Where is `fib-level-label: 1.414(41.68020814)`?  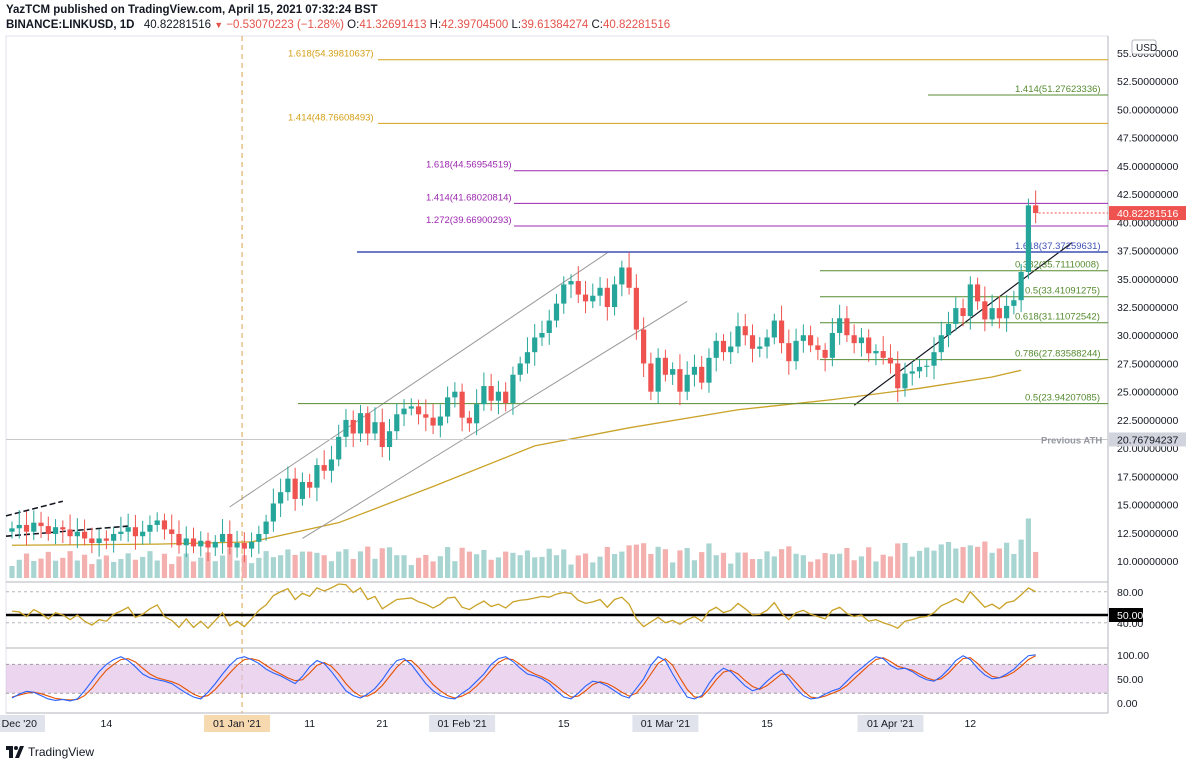 fib-level-label: 1.414(41.68020814) is located at coordinates (469, 197).